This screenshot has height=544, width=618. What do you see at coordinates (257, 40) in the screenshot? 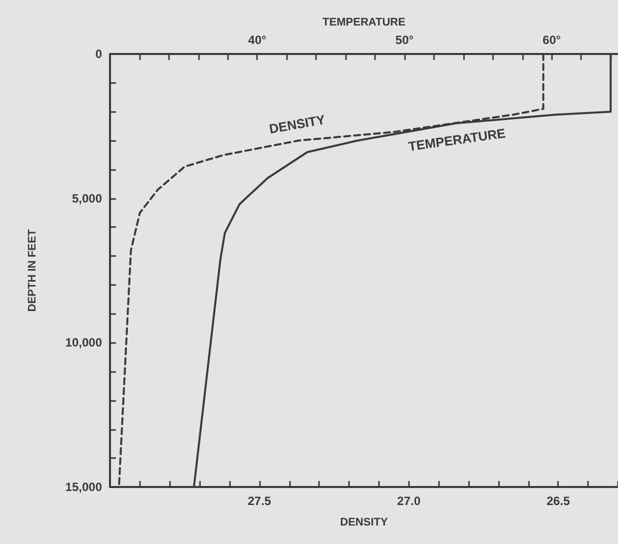
I see `x2-tick-label: 40°` at bounding box center [257, 40].